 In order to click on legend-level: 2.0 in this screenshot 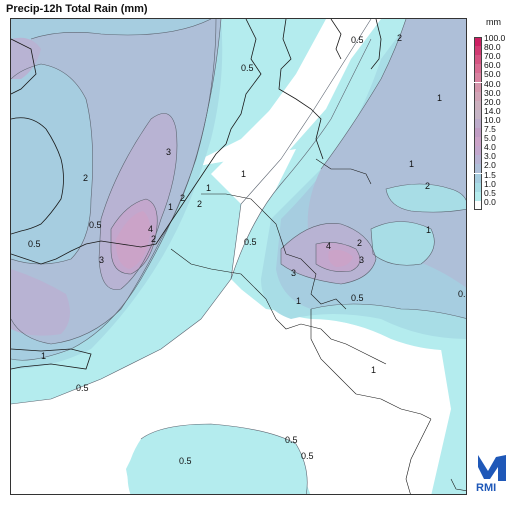, I will do `click(494, 167)`.